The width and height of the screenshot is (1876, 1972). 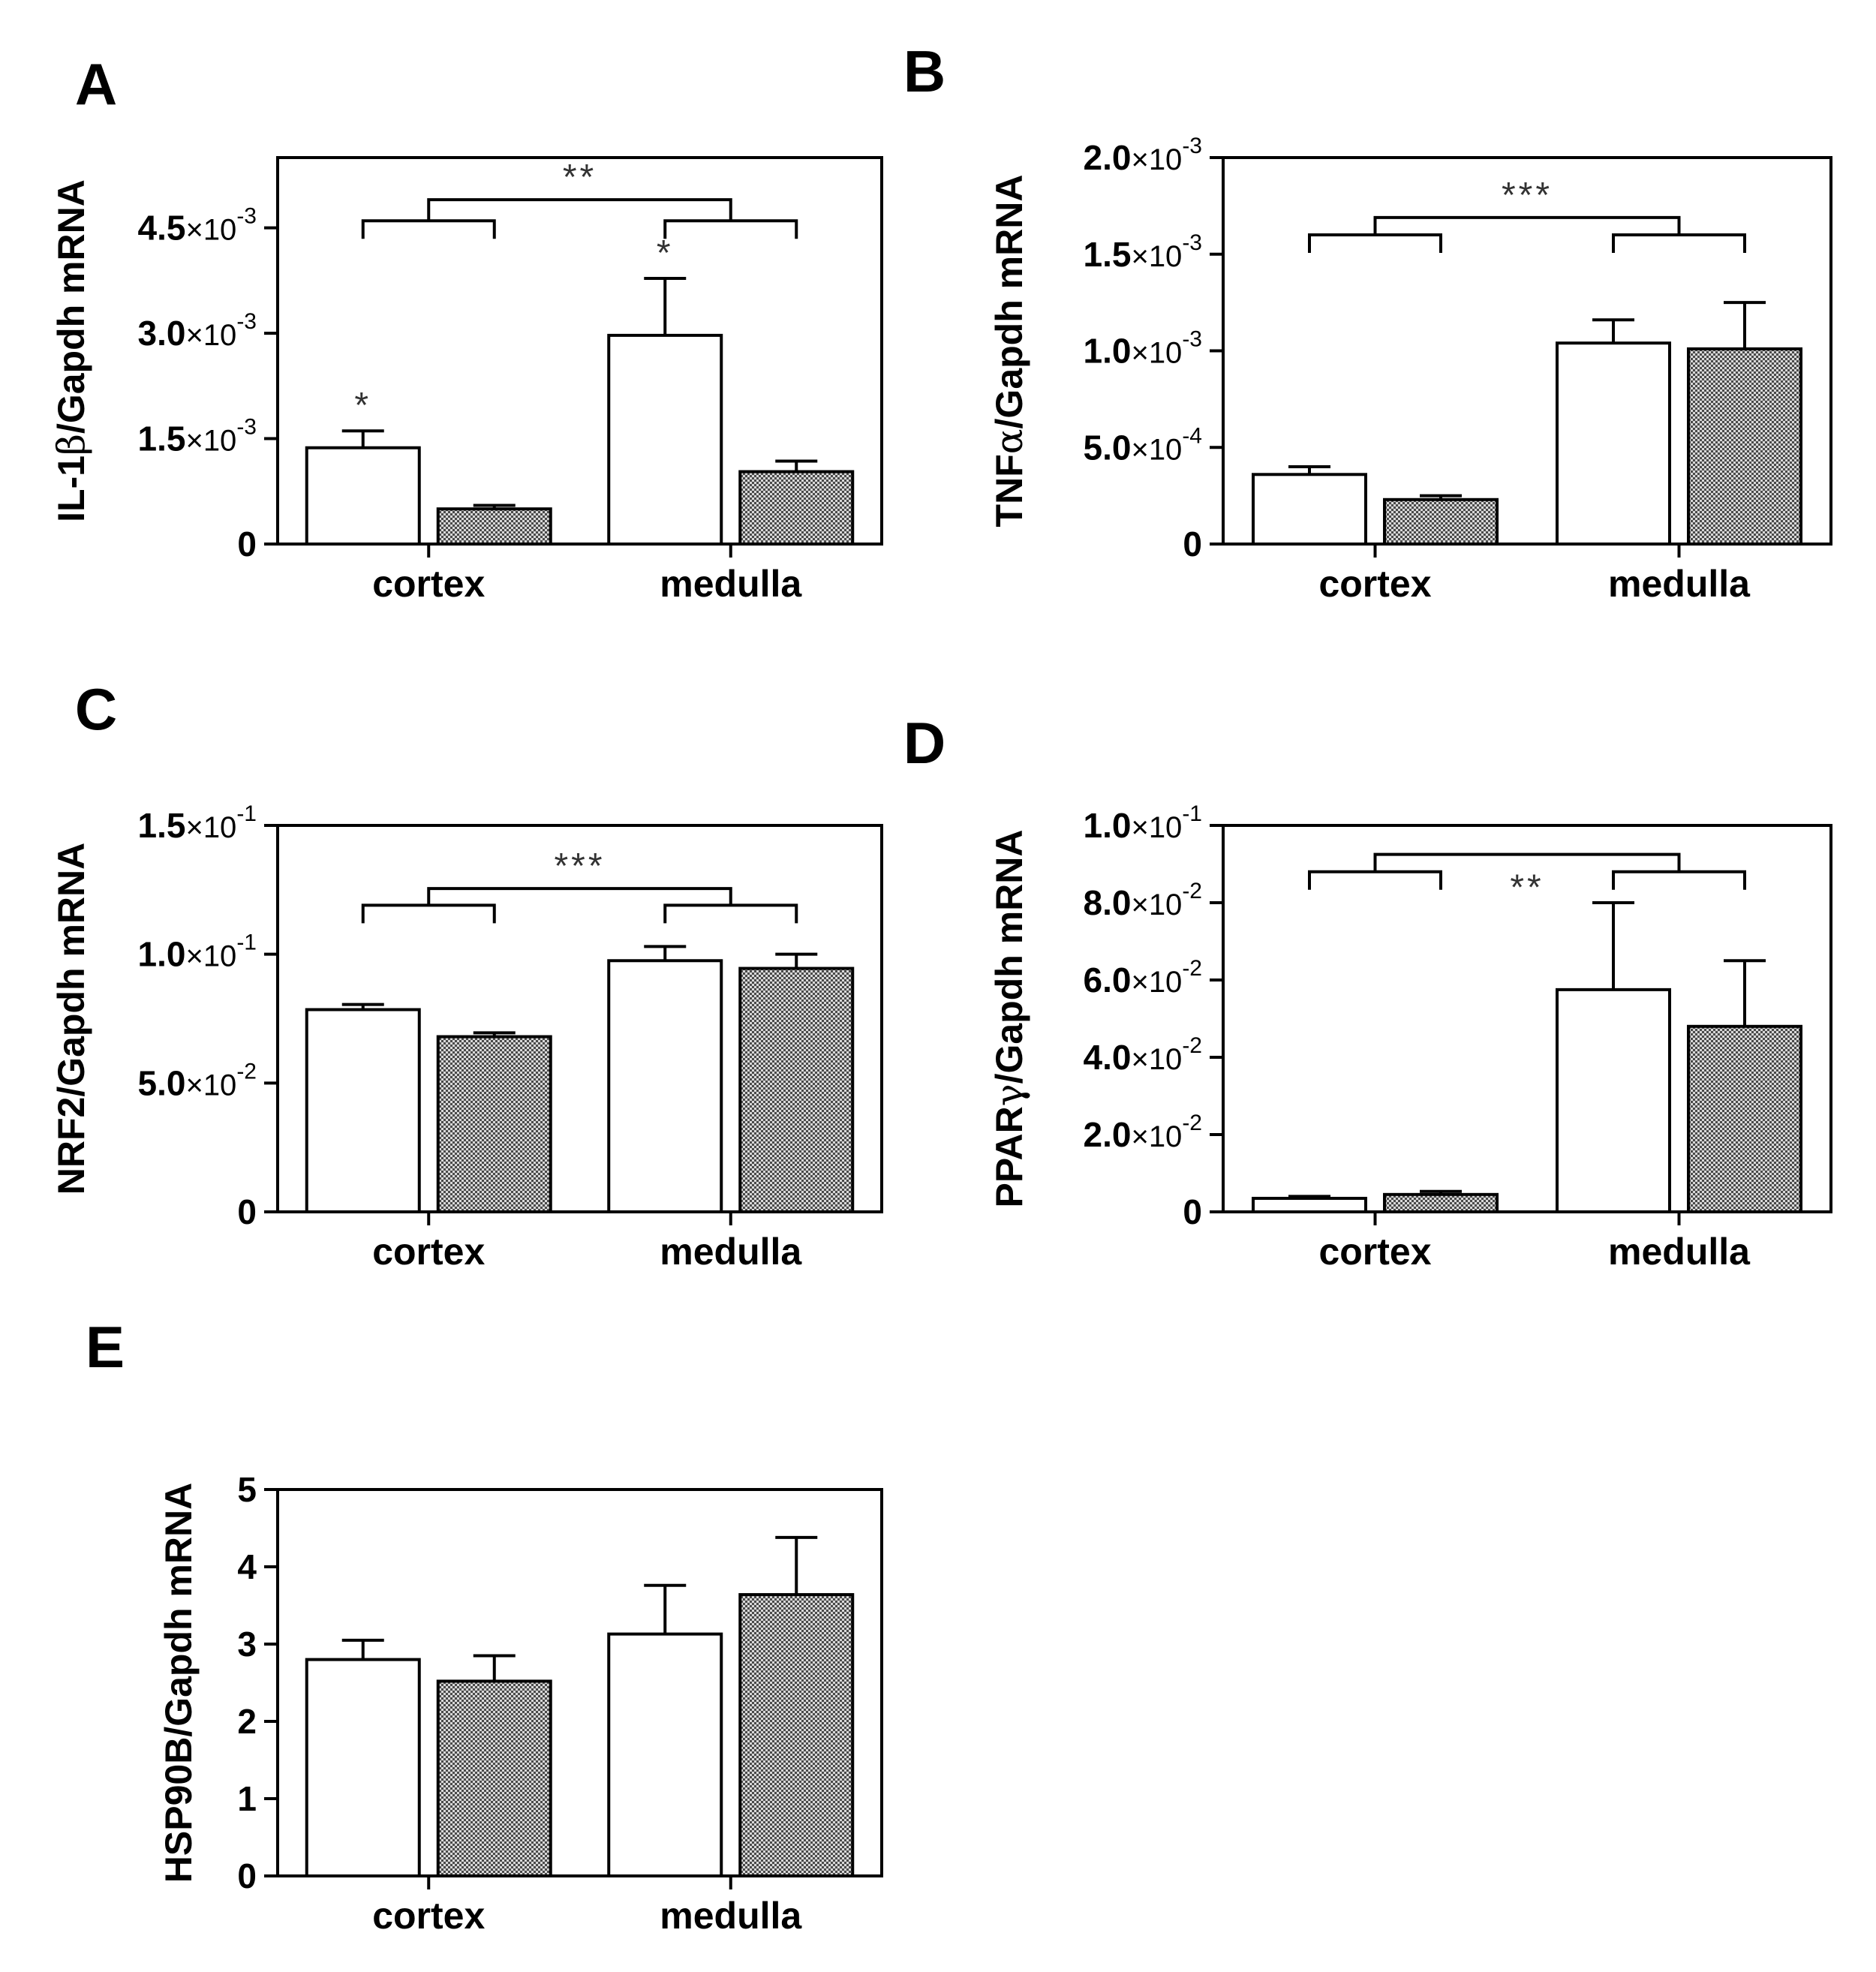 What do you see at coordinates (71, 1019) in the screenshot?
I see `y-axis-title: NRF2/Gapdh mRNA` at bounding box center [71, 1019].